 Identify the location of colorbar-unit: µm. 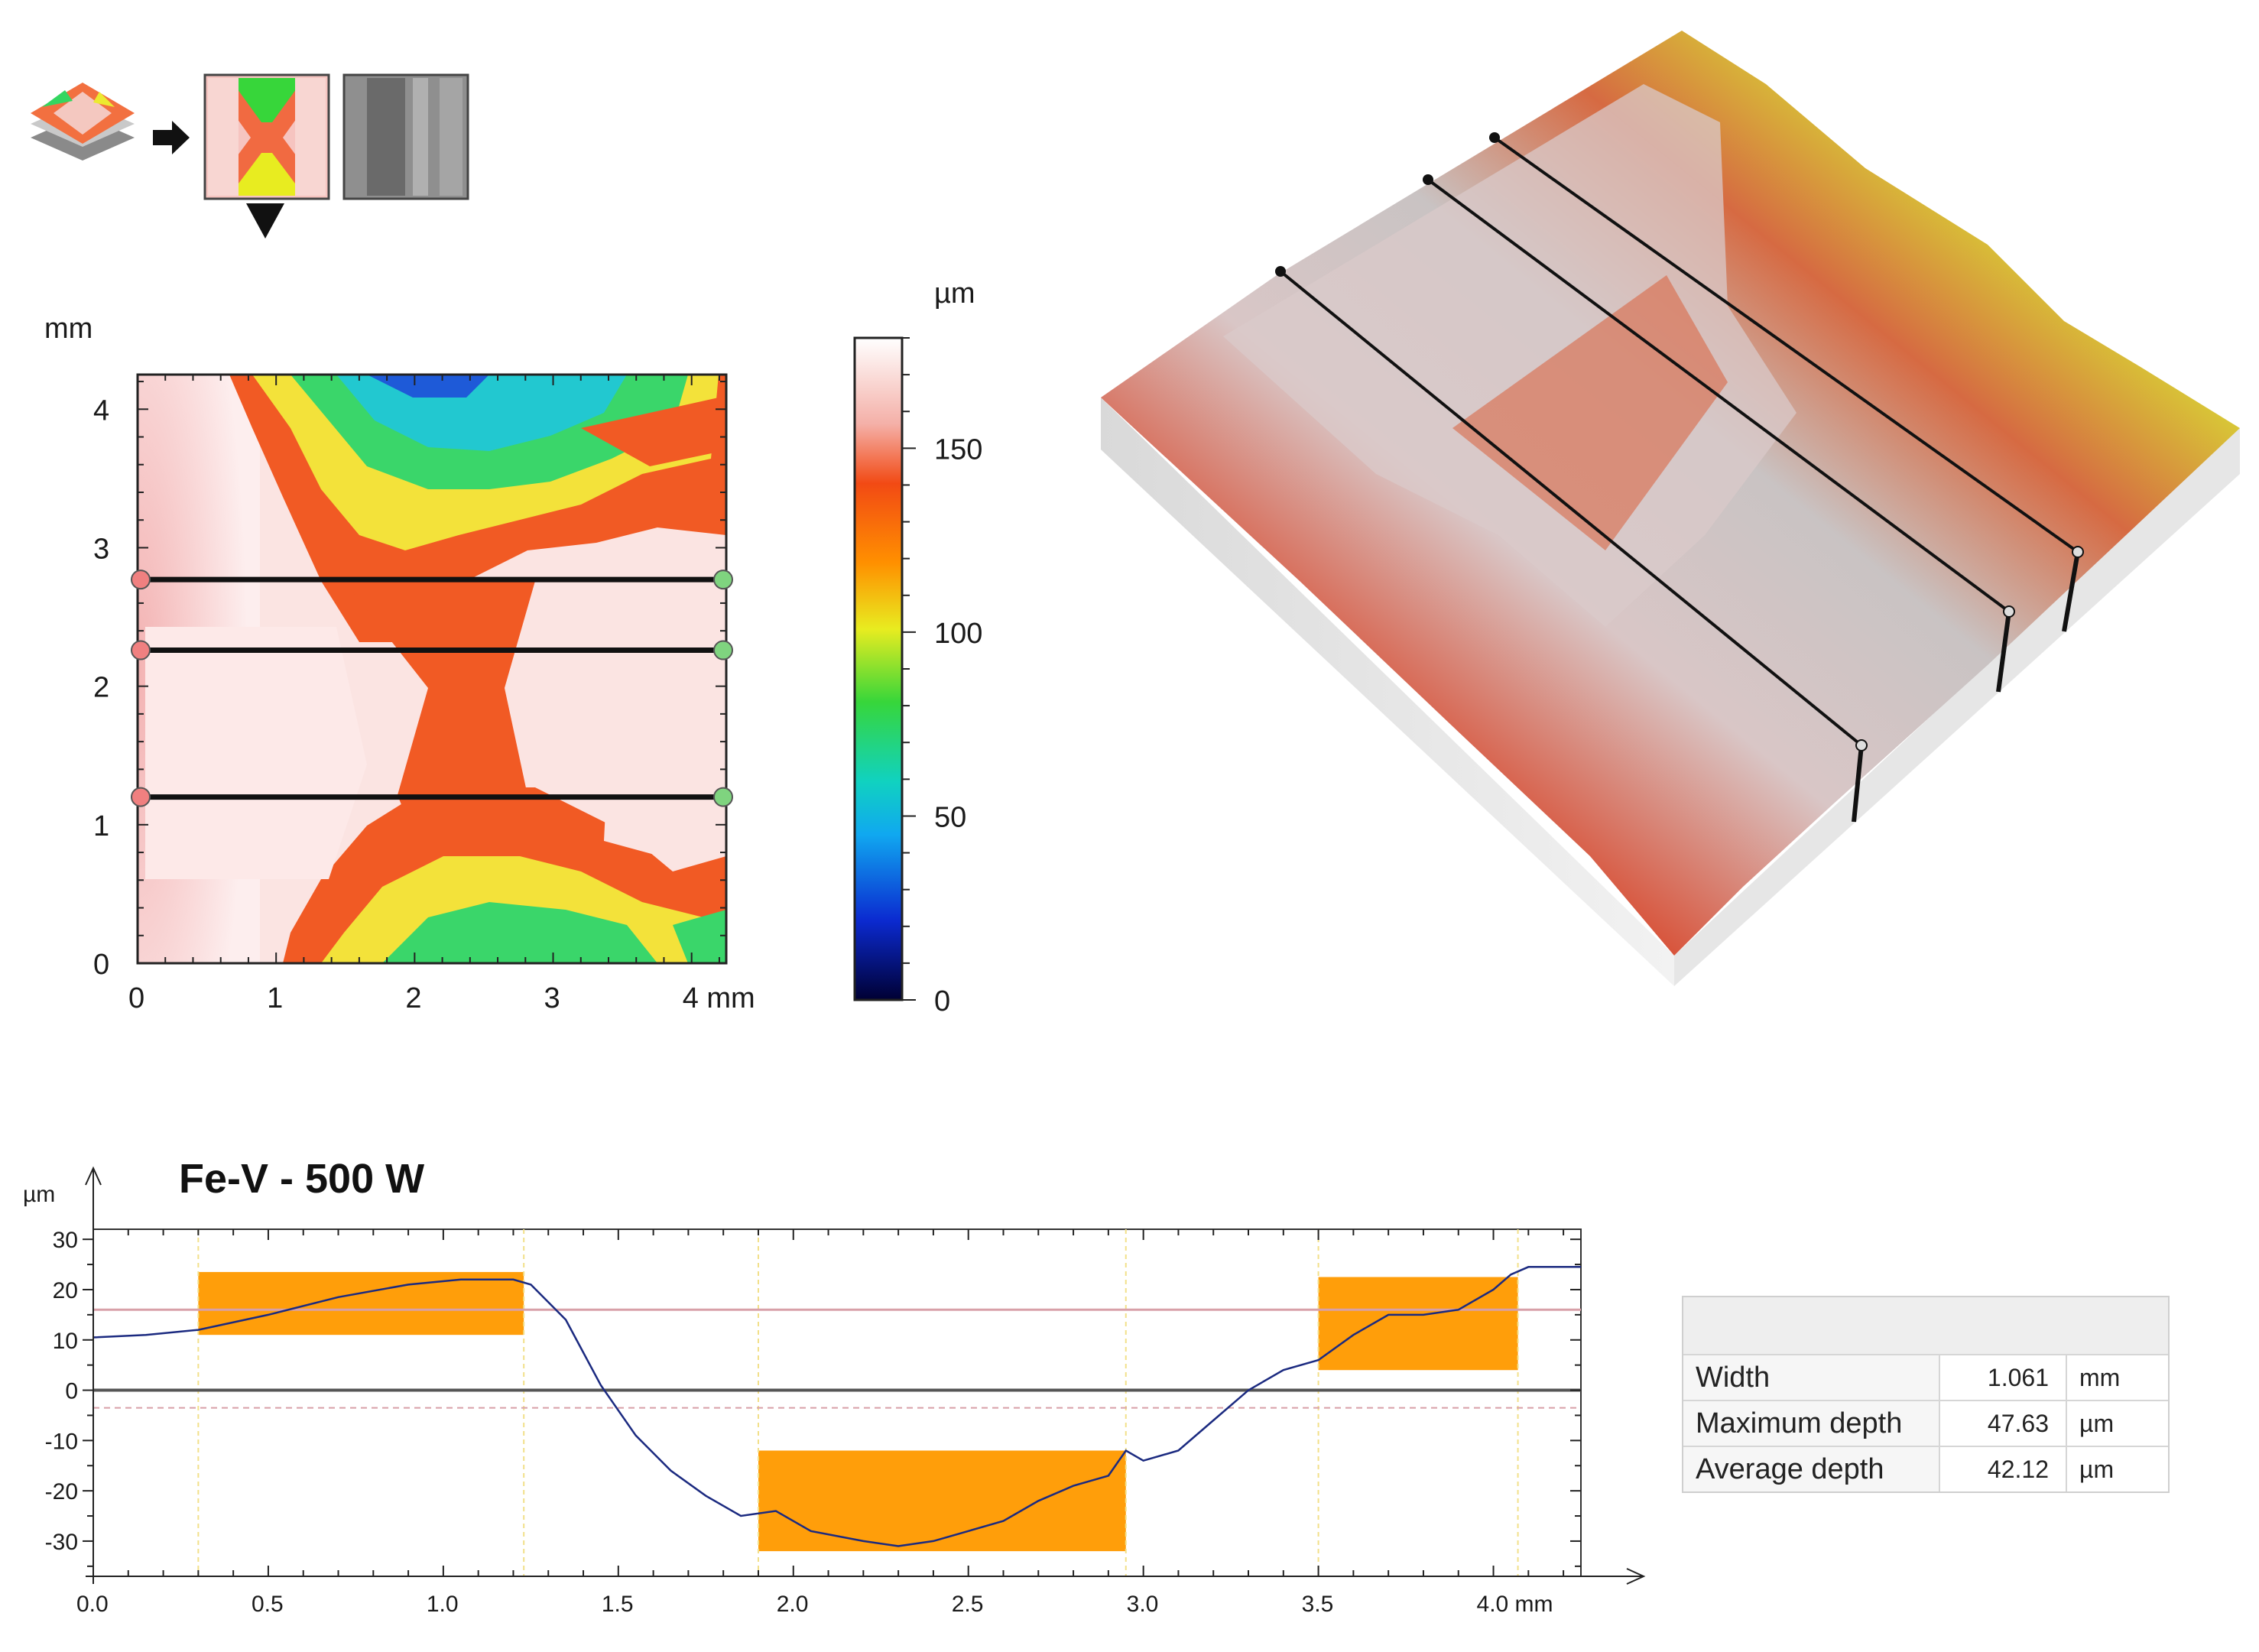
(955, 293).